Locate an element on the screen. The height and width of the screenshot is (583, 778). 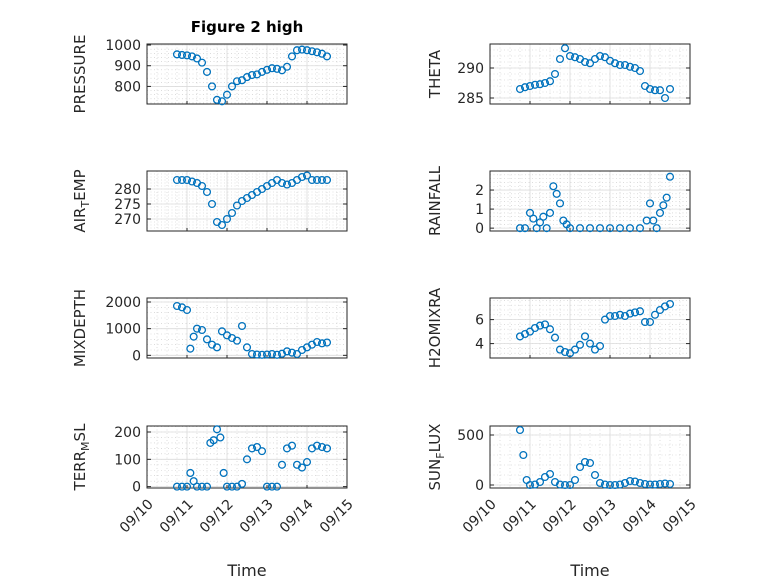
grid-terr_msl is located at coordinates (247, 457).